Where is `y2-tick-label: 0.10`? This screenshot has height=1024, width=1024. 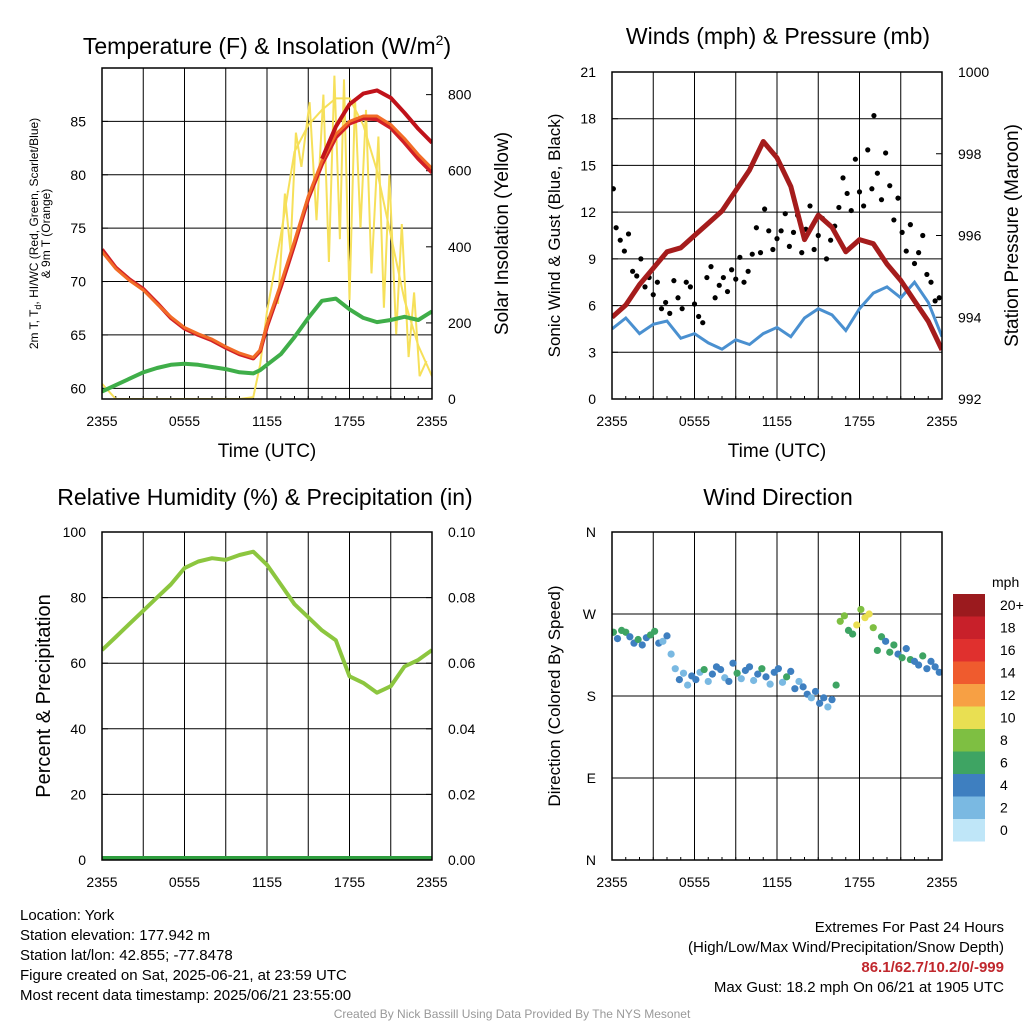 y2-tick-label: 0.10 is located at coordinates (461, 532).